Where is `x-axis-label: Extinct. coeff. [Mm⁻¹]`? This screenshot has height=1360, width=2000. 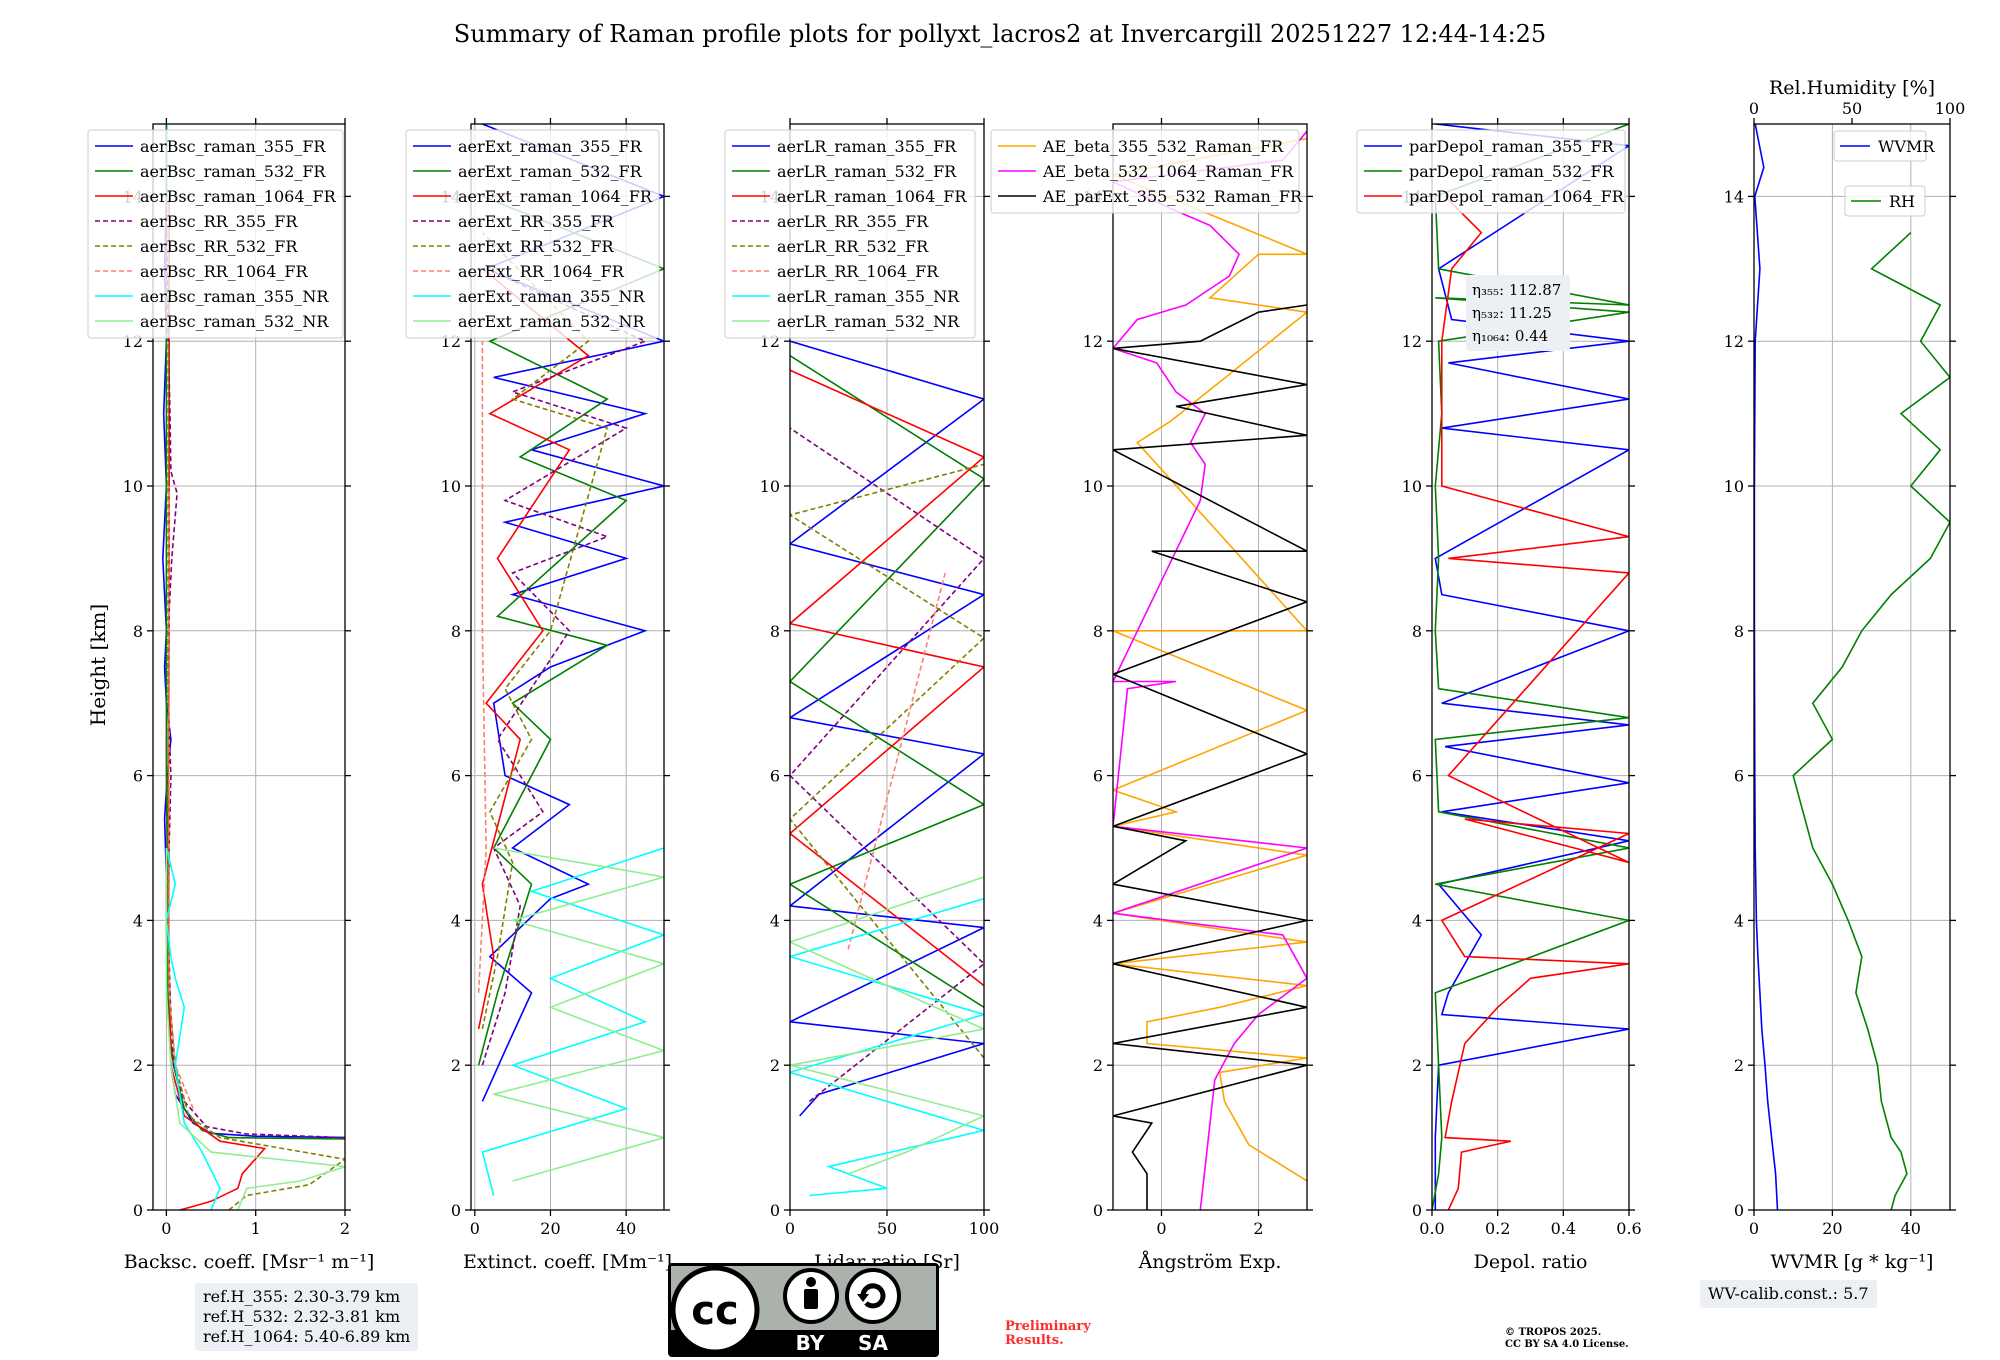
x-axis-label: Extinct. coeff. [Mm⁻¹] is located at coordinates (567, 1262).